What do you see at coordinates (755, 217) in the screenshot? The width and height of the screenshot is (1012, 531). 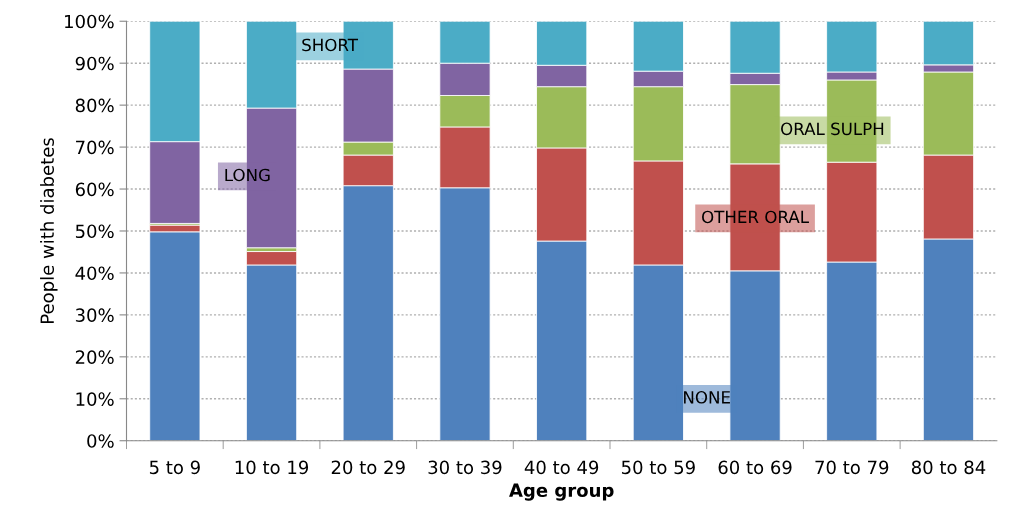 I see `series-label: OTHER ORAL` at bounding box center [755, 217].